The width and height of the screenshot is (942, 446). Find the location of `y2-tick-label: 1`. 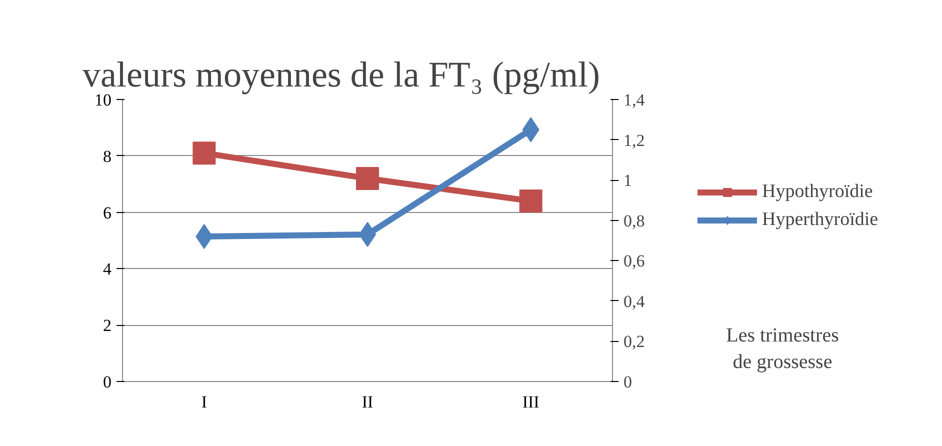

y2-tick-label: 1 is located at coordinates (628, 180).